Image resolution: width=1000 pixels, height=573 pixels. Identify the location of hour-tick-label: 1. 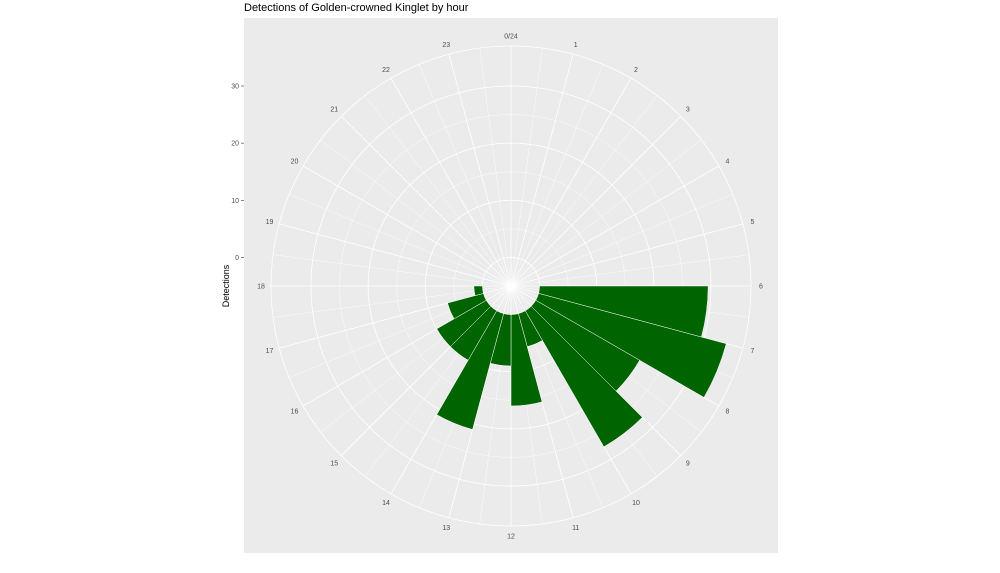
(576, 45).